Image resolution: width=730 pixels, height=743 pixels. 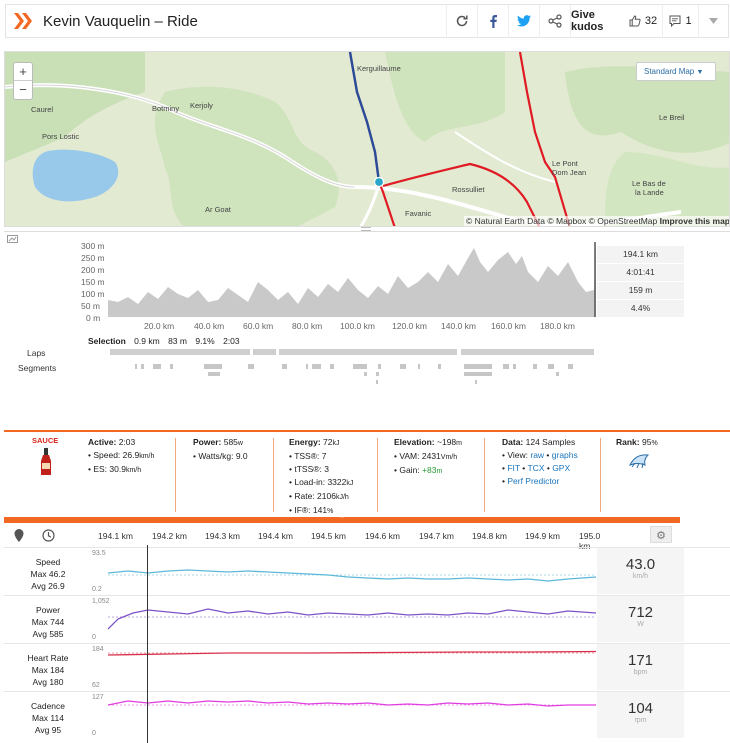 I want to click on zoom-control: + −, so click(x=23, y=81).